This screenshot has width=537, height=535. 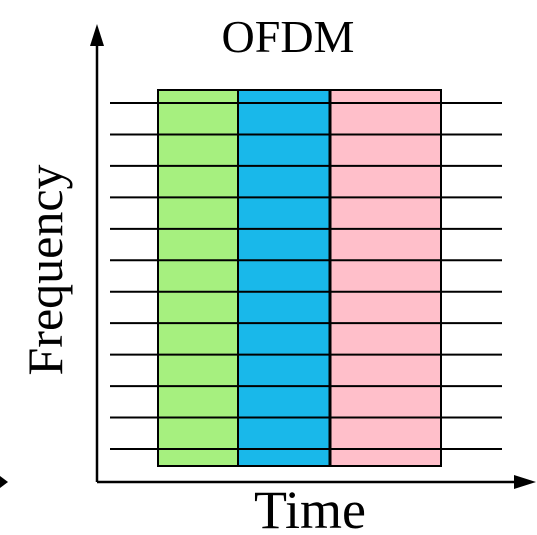 What do you see at coordinates (97, 35) in the screenshot?
I see `frequency-axis-arrowhead` at bounding box center [97, 35].